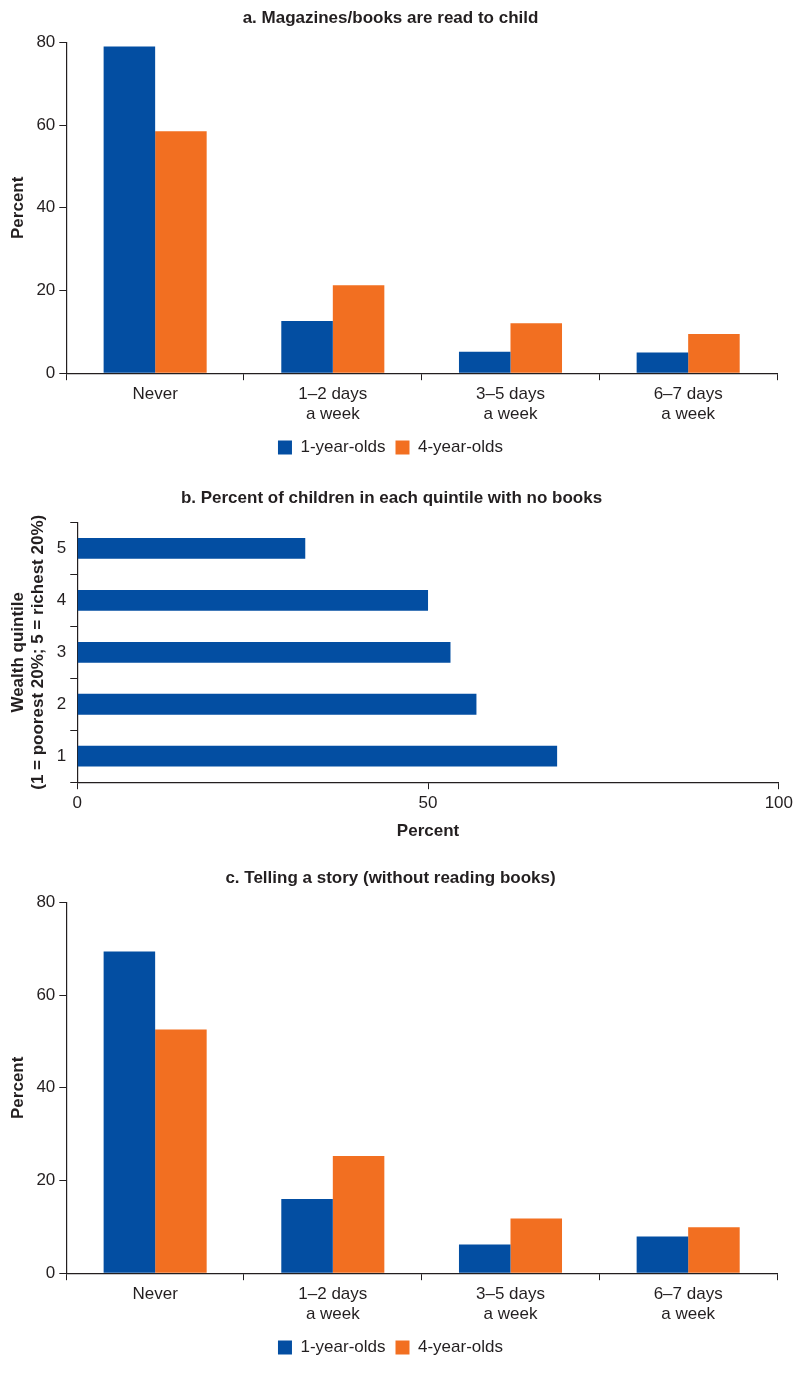  Describe the element at coordinates (61, 651) in the screenshot. I see `y-tick-label: 3` at that location.